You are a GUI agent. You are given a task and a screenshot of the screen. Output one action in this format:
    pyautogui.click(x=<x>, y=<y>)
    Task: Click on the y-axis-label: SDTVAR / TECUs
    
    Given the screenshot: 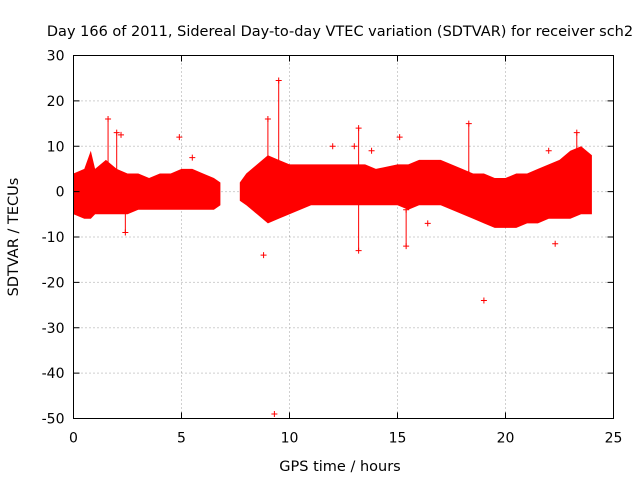 What is the action you would take?
    pyautogui.click(x=14, y=237)
    